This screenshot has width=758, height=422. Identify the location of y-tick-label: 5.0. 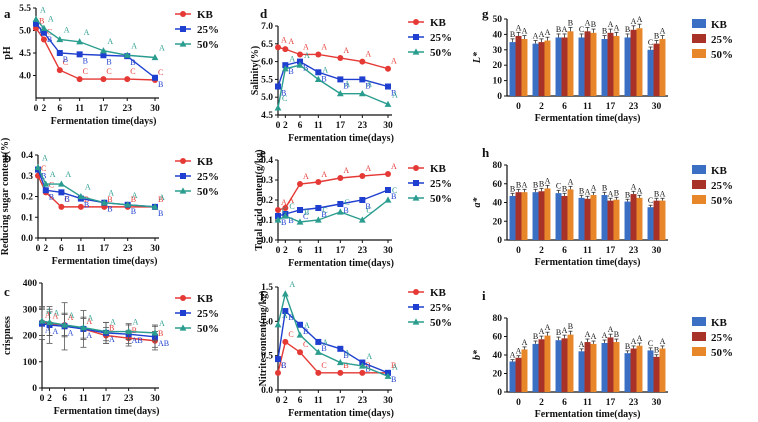
(267, 98).